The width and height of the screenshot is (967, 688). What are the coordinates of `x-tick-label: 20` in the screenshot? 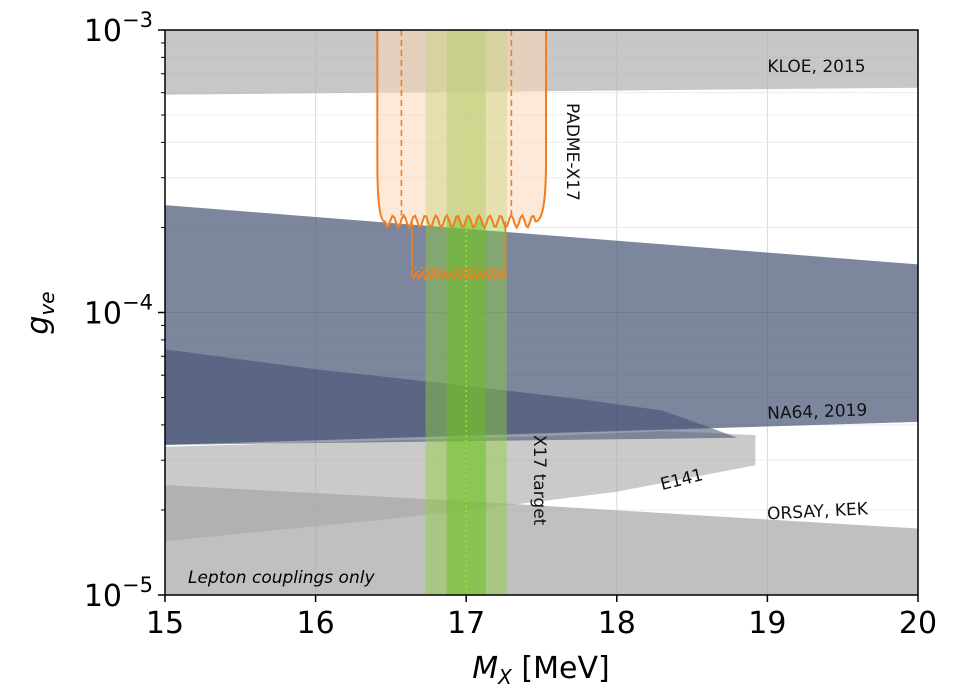 It's located at (918, 623).